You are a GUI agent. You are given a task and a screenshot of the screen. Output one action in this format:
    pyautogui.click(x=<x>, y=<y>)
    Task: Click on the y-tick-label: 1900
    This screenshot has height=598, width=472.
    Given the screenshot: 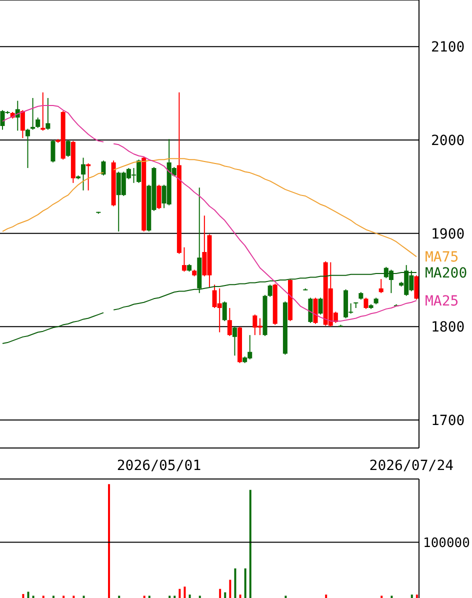 What is the action you would take?
    pyautogui.click(x=448, y=234)
    